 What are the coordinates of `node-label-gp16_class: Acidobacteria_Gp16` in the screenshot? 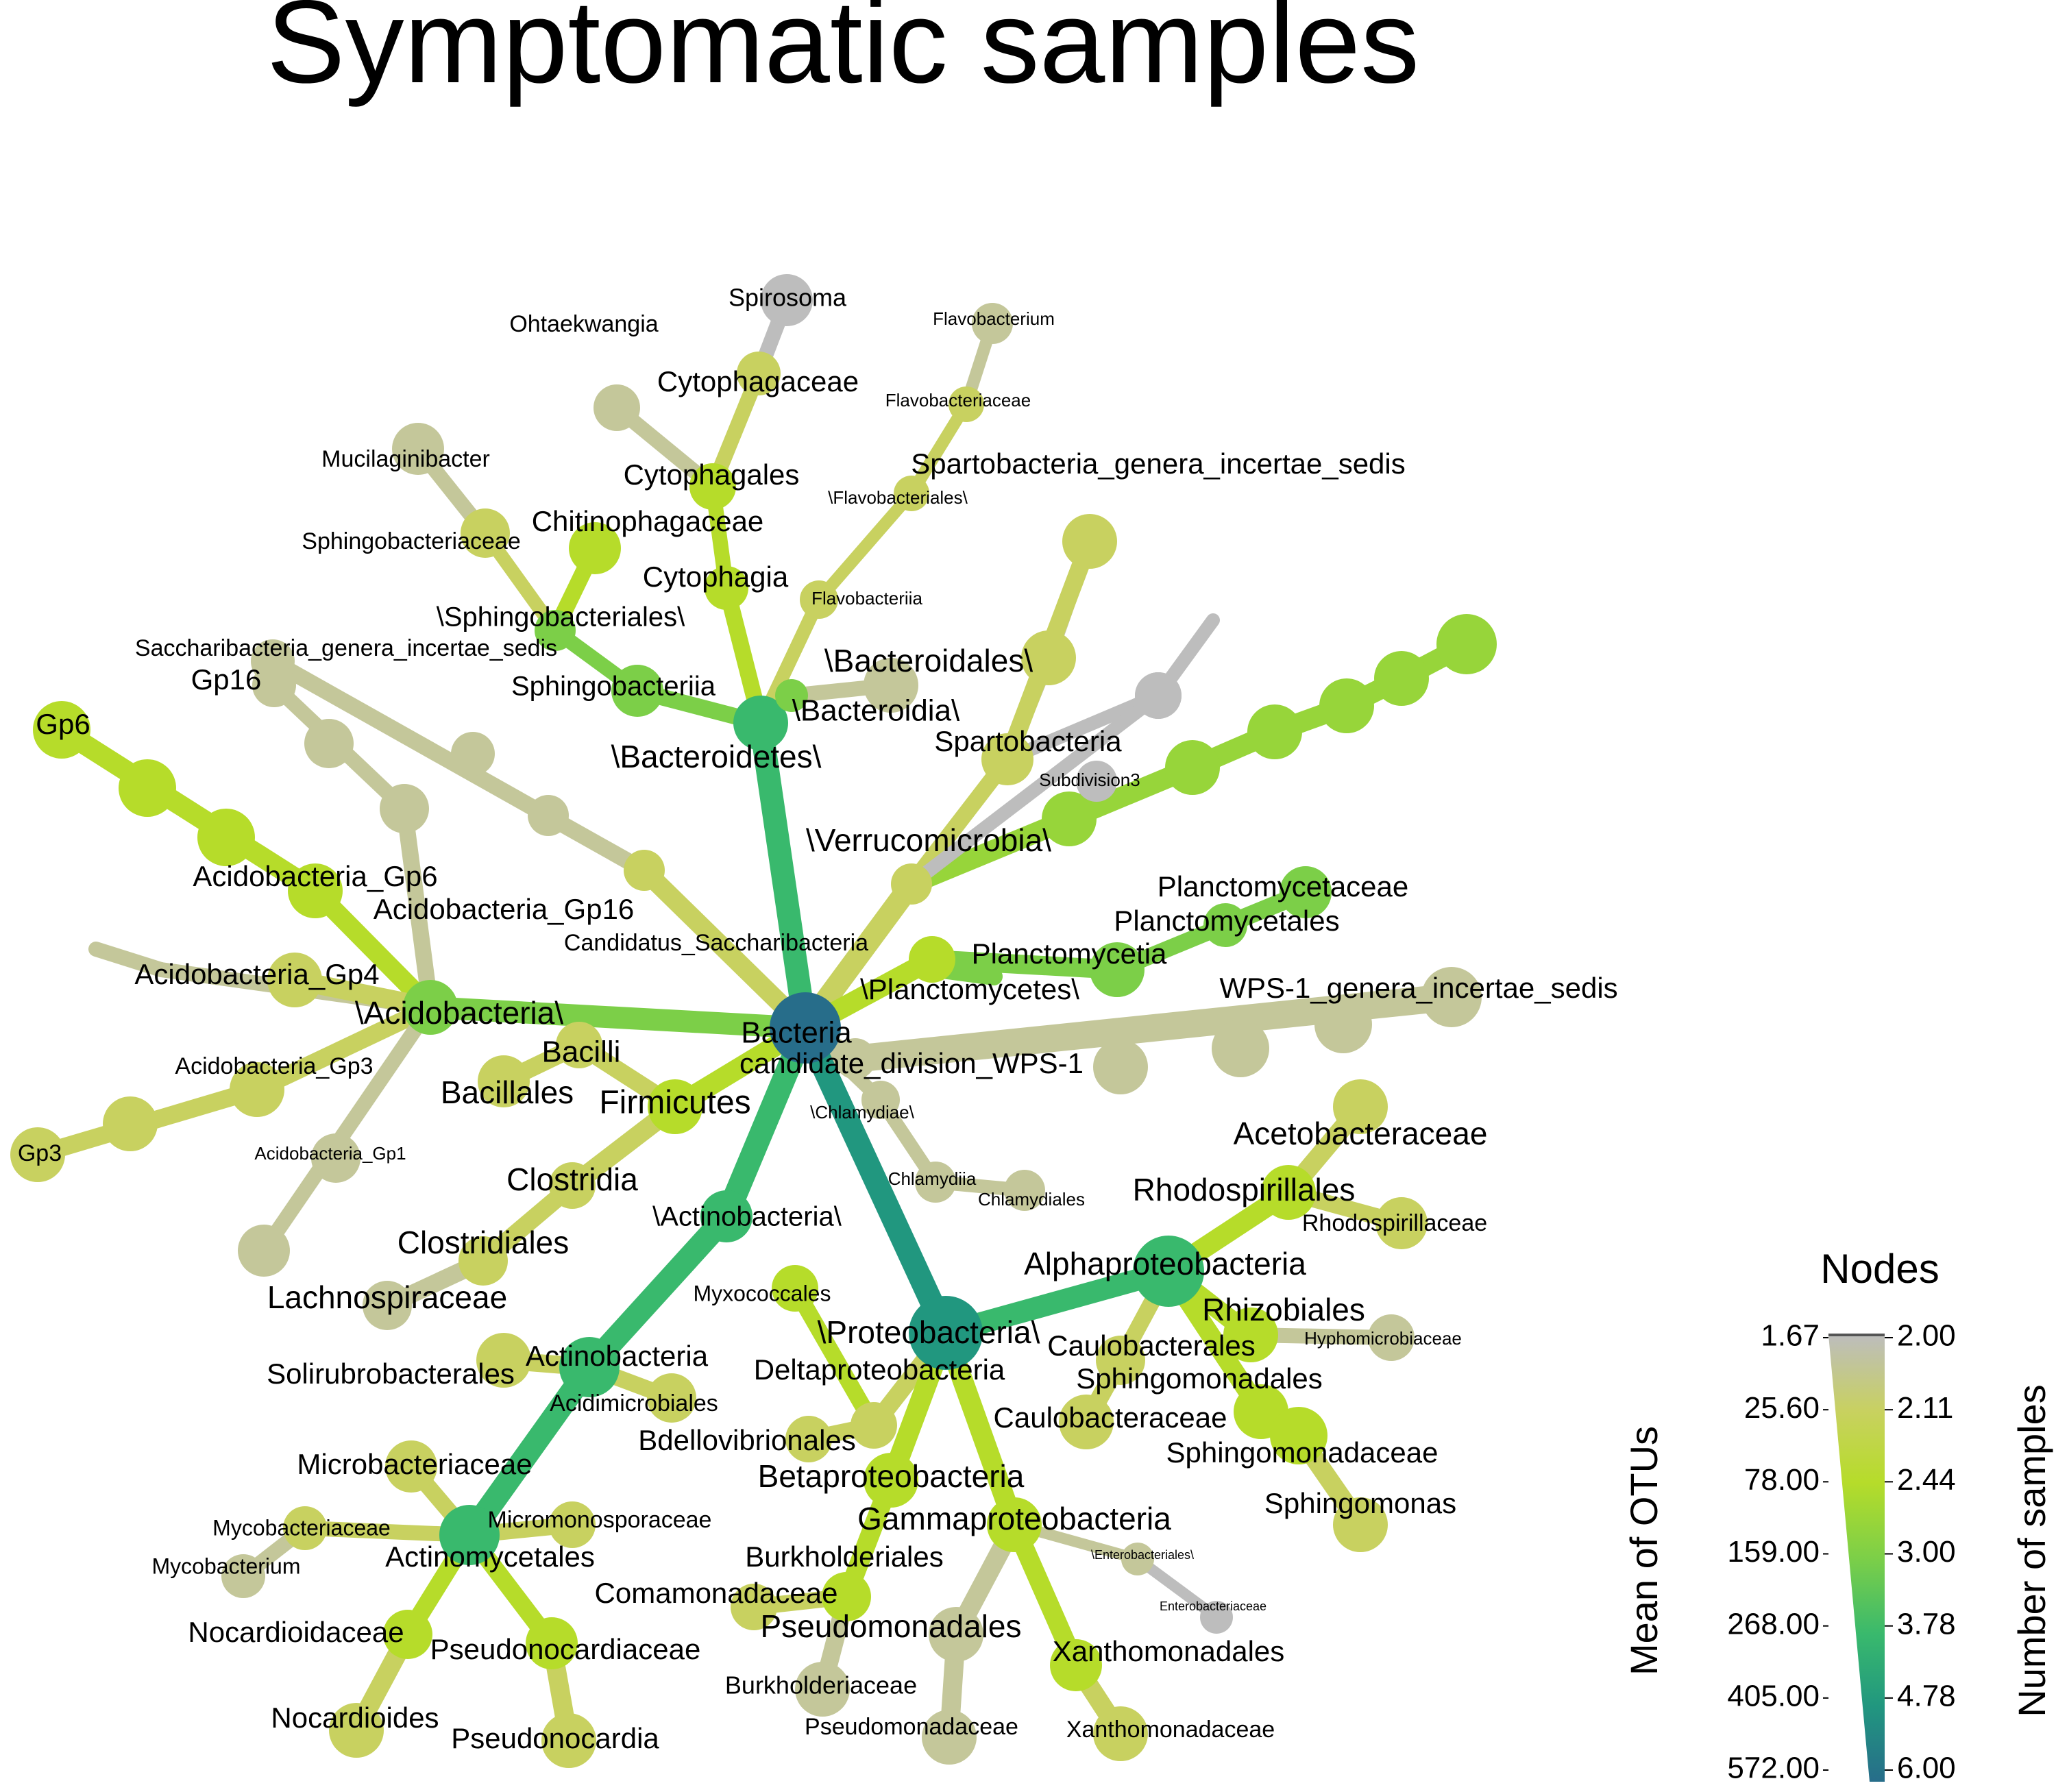 It's located at (504, 909).